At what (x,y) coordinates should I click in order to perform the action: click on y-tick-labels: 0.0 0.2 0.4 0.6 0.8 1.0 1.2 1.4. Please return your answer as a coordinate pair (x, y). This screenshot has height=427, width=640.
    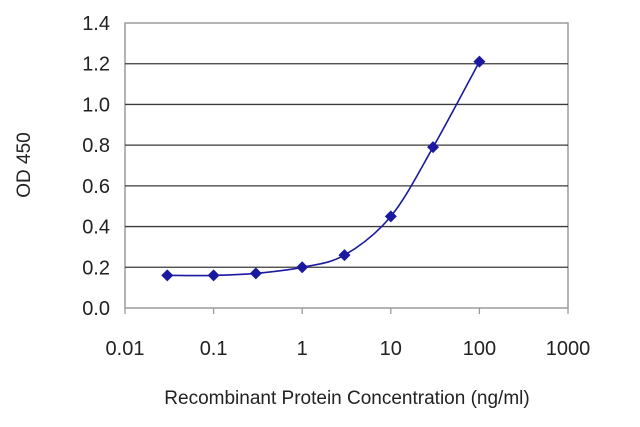
    Looking at the image, I should click on (96, 166).